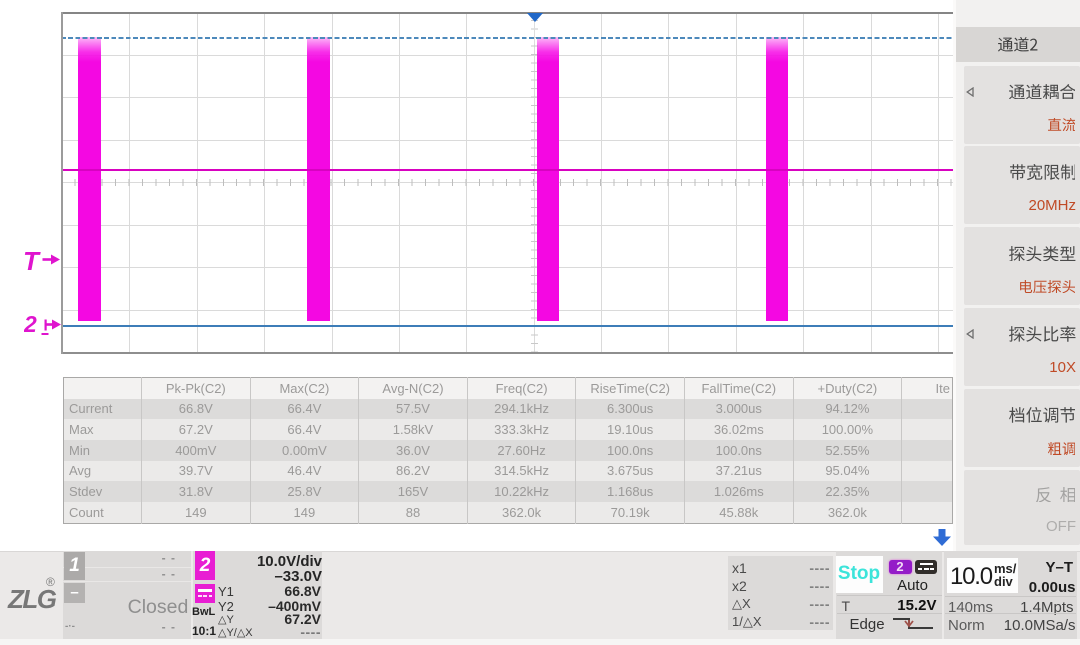 This screenshot has width=1080, height=645. Describe the element at coordinates (32, 260) in the screenshot. I see `svg-text: T` at that location.